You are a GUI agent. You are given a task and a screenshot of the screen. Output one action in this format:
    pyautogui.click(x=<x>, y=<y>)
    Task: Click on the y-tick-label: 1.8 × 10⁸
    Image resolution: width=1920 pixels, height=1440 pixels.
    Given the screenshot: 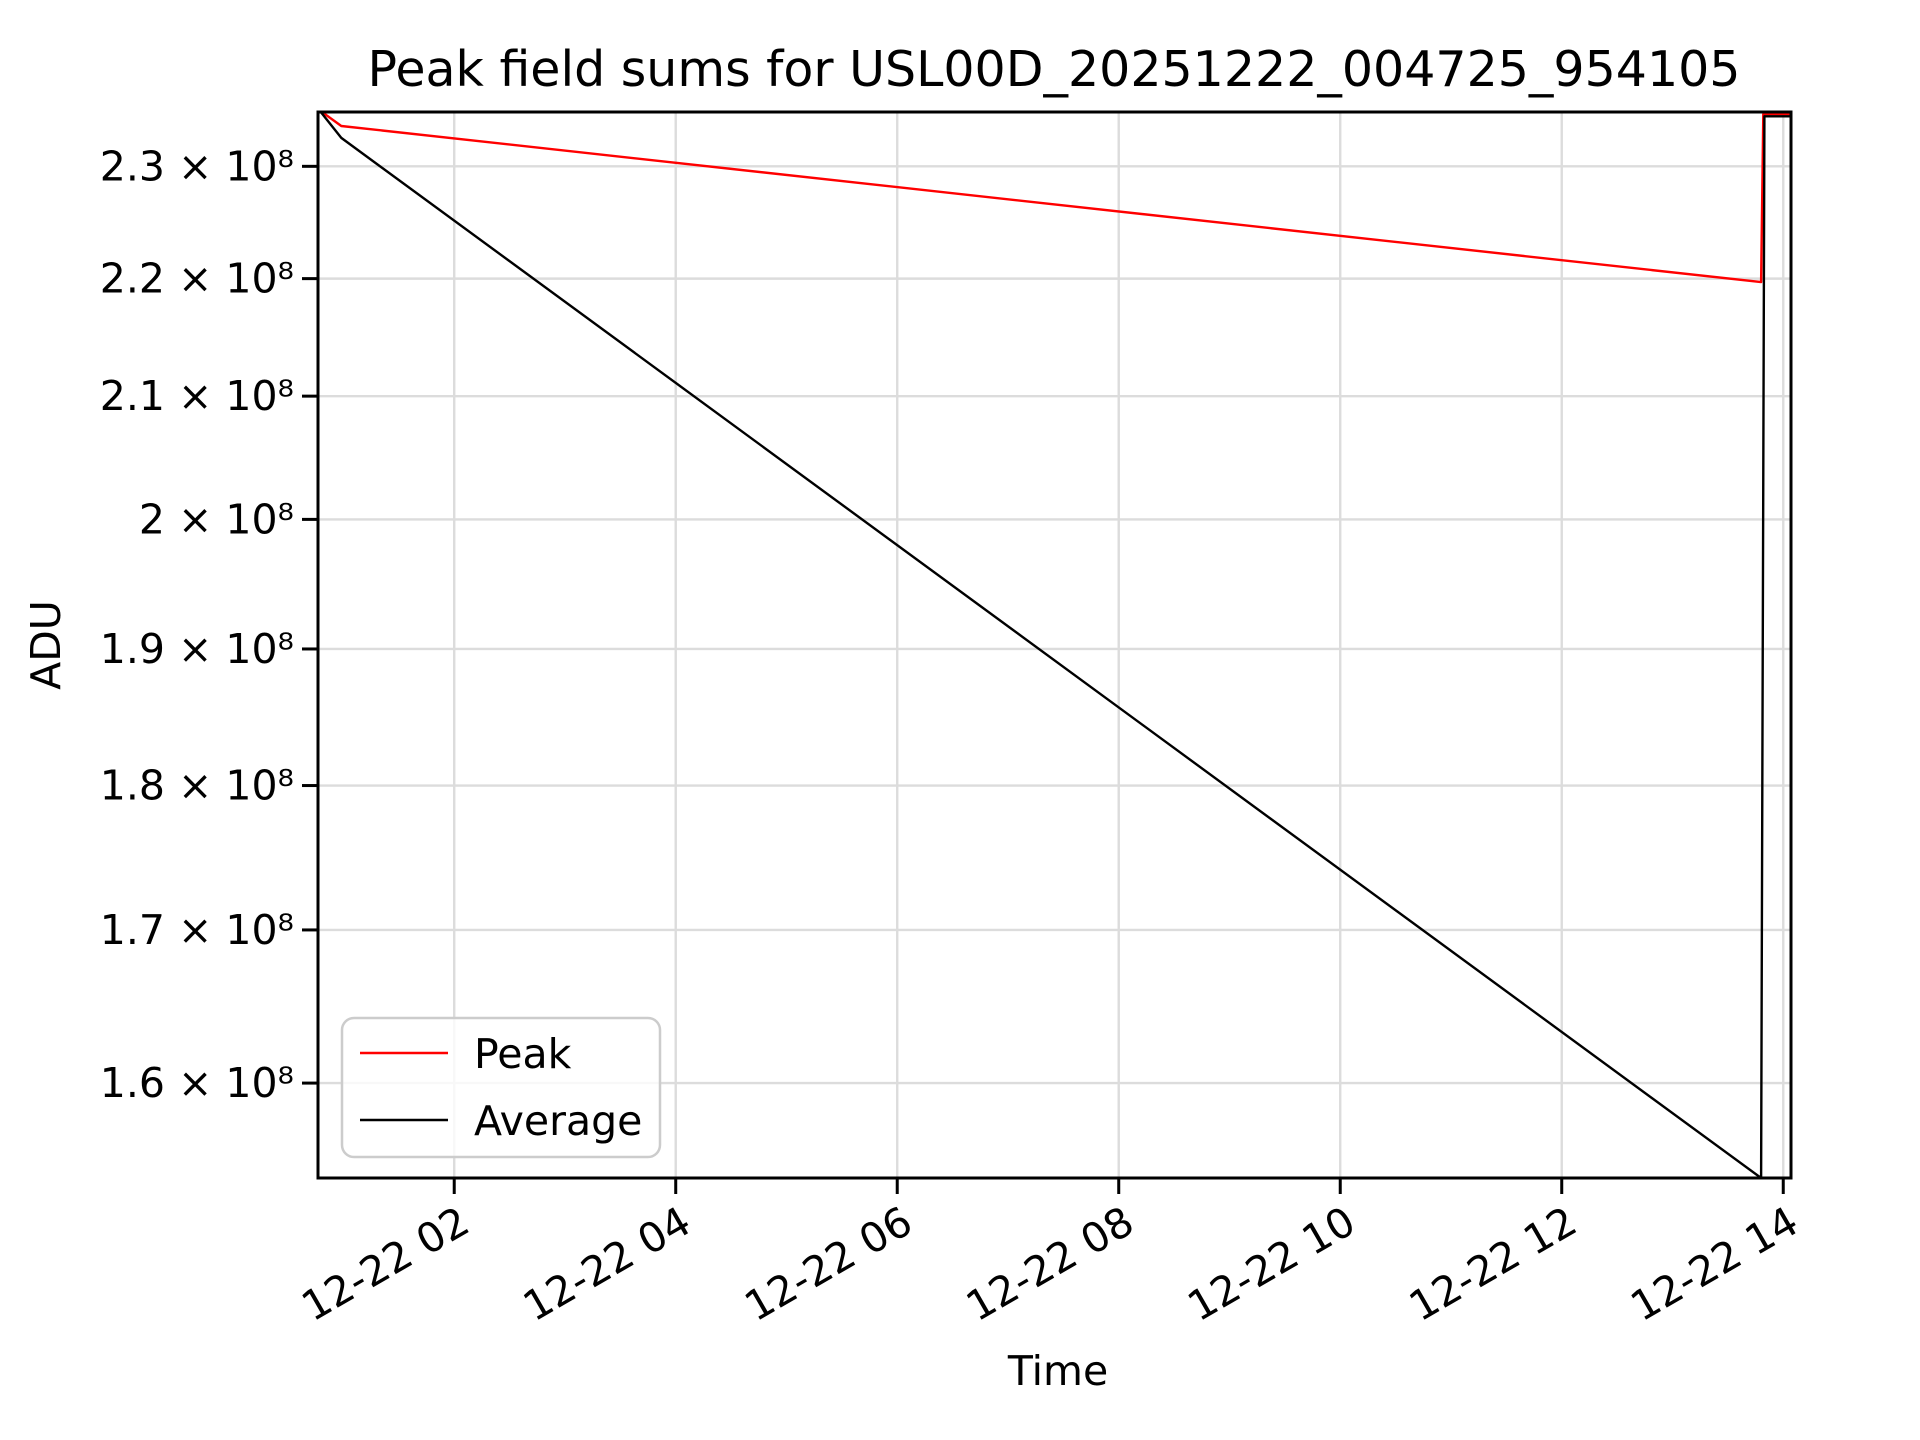 What is the action you would take?
    pyautogui.click(x=197, y=786)
    